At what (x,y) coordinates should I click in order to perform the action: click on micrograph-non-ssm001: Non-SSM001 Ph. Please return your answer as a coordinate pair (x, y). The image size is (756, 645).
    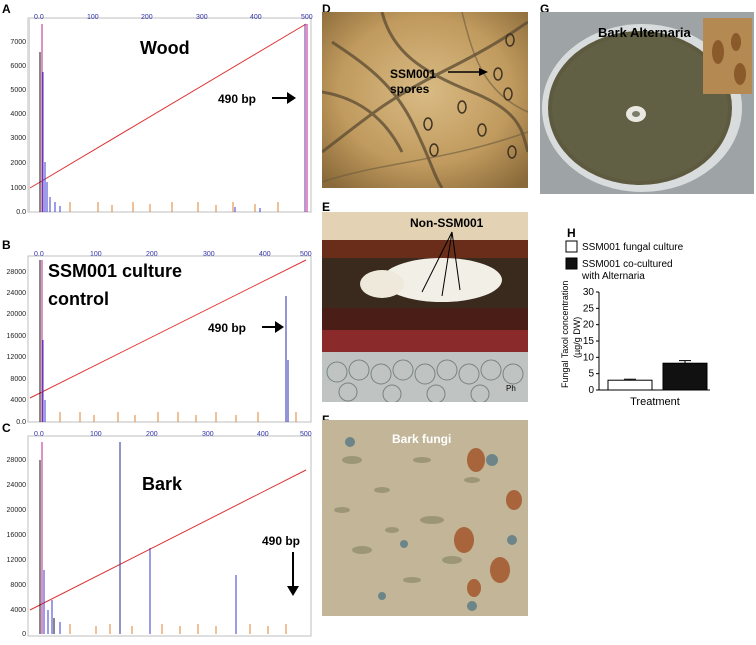
    Looking at the image, I should click on (425, 307).